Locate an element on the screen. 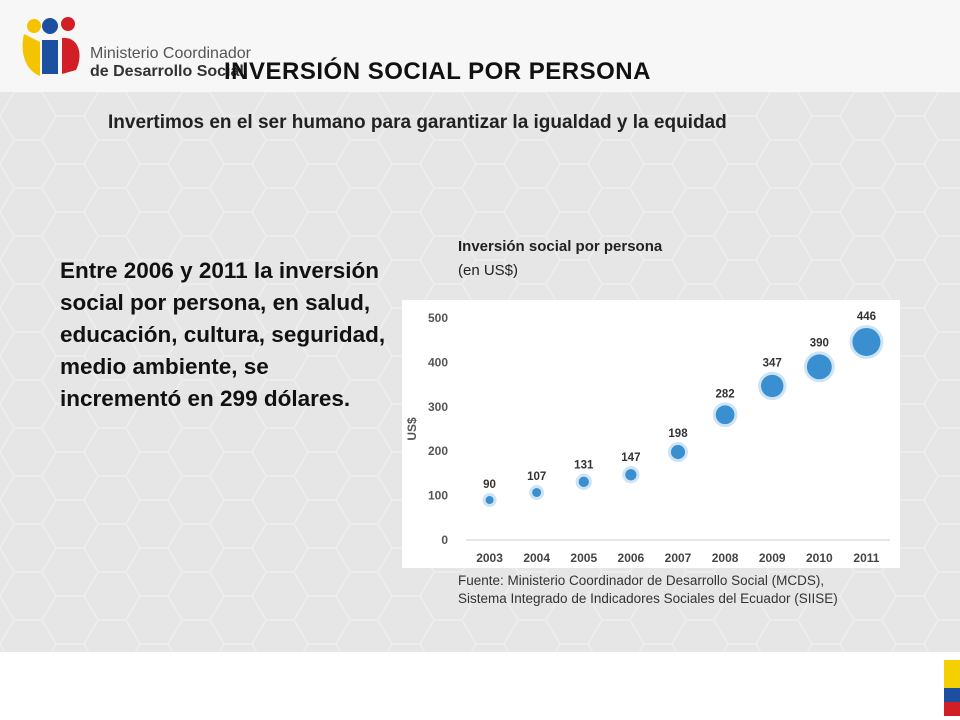 This screenshot has width=960, height=720. x-tick-label: 2009 is located at coordinates (772, 558).